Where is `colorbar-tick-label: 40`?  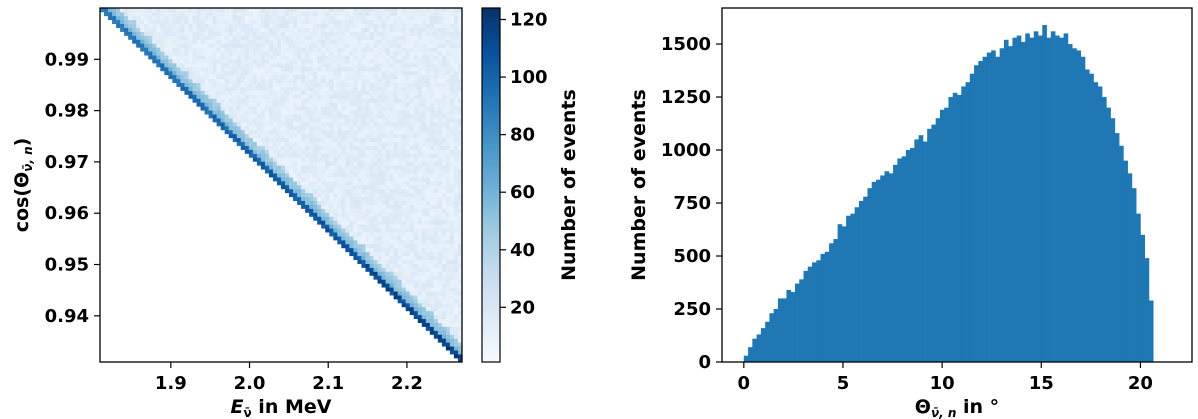 colorbar-tick-label: 40 is located at coordinates (522, 250).